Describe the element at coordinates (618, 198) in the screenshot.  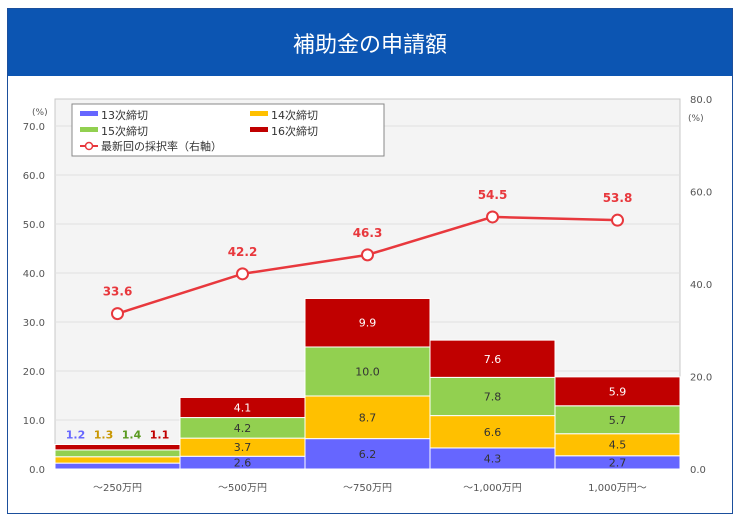
I see `rate-label: 53.8` at that location.